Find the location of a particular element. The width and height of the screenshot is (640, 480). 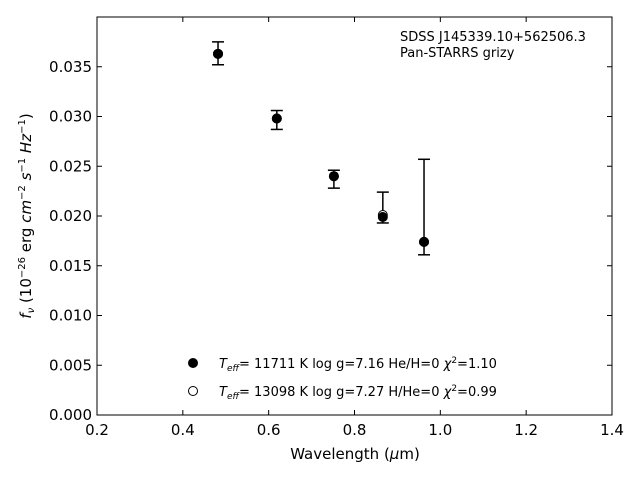

y-axis-title: fν (10−26 erg cm−2 s−1 Hz−1) is located at coordinates (27, 215).